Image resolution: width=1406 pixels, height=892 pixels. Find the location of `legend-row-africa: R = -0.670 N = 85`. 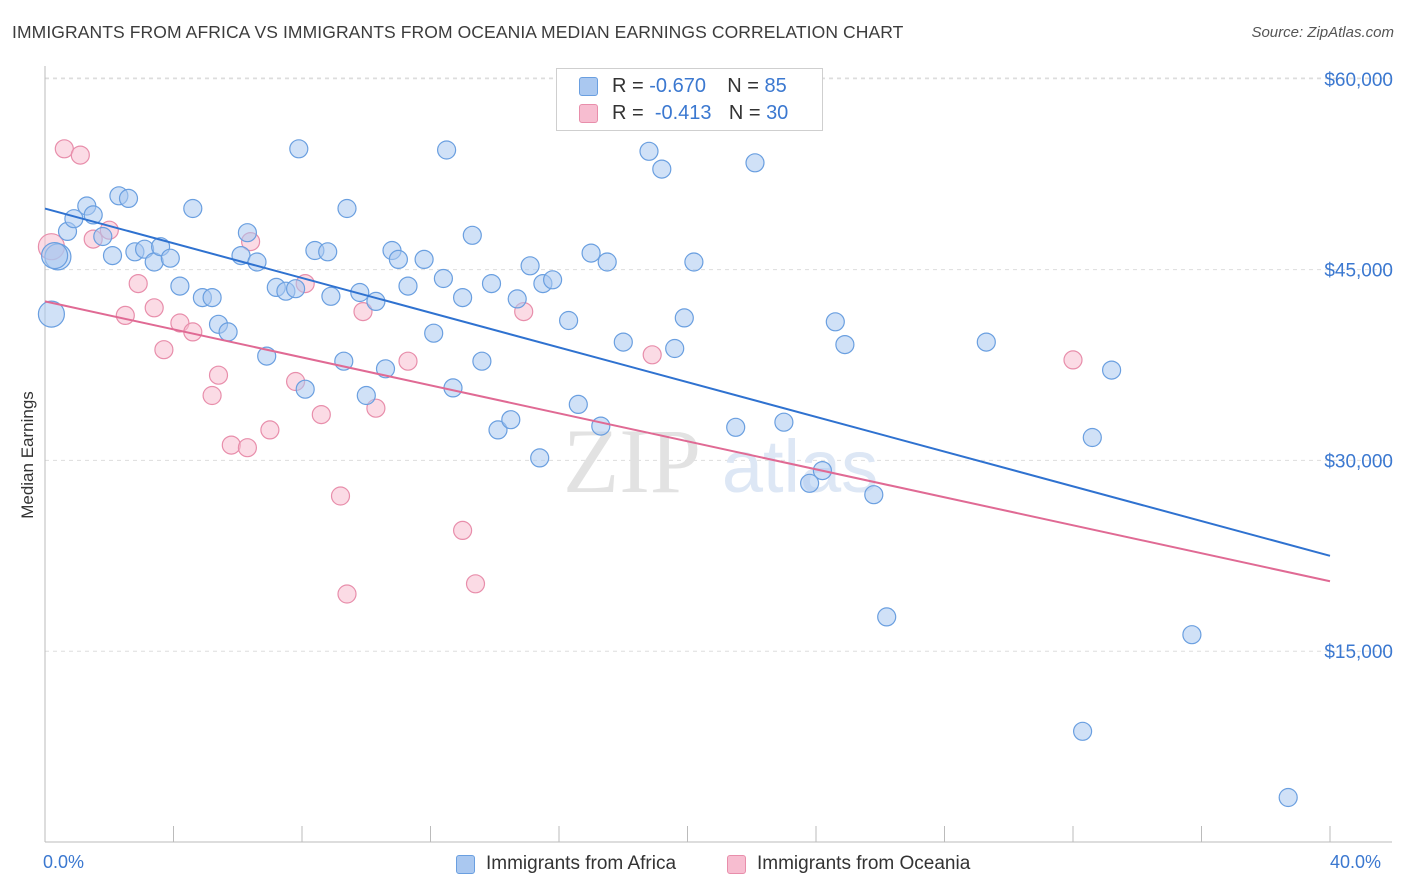

legend-row-africa: R = -0.670 N = 85 is located at coordinates (683, 86).